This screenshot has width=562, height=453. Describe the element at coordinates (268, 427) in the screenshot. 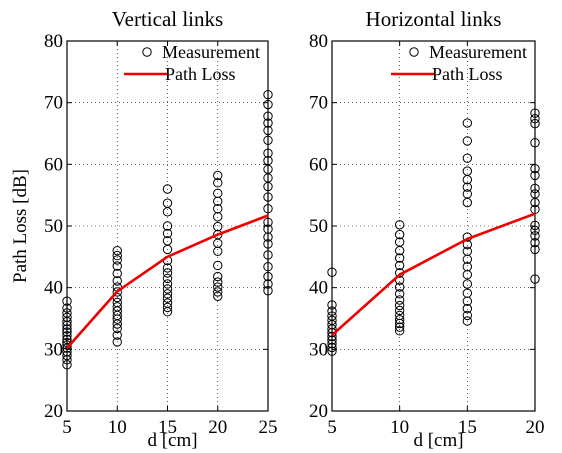

I see `x-tick-label: 25` at that location.